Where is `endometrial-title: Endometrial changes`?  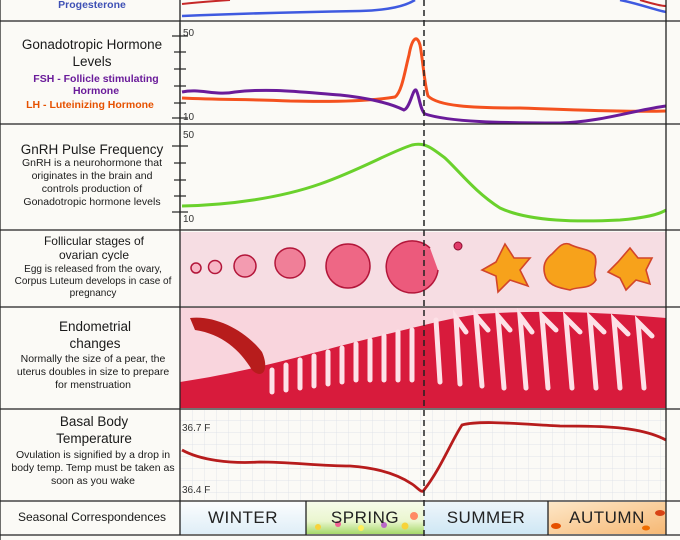 endometrial-title: Endometrial changes is located at coordinates (95, 335).